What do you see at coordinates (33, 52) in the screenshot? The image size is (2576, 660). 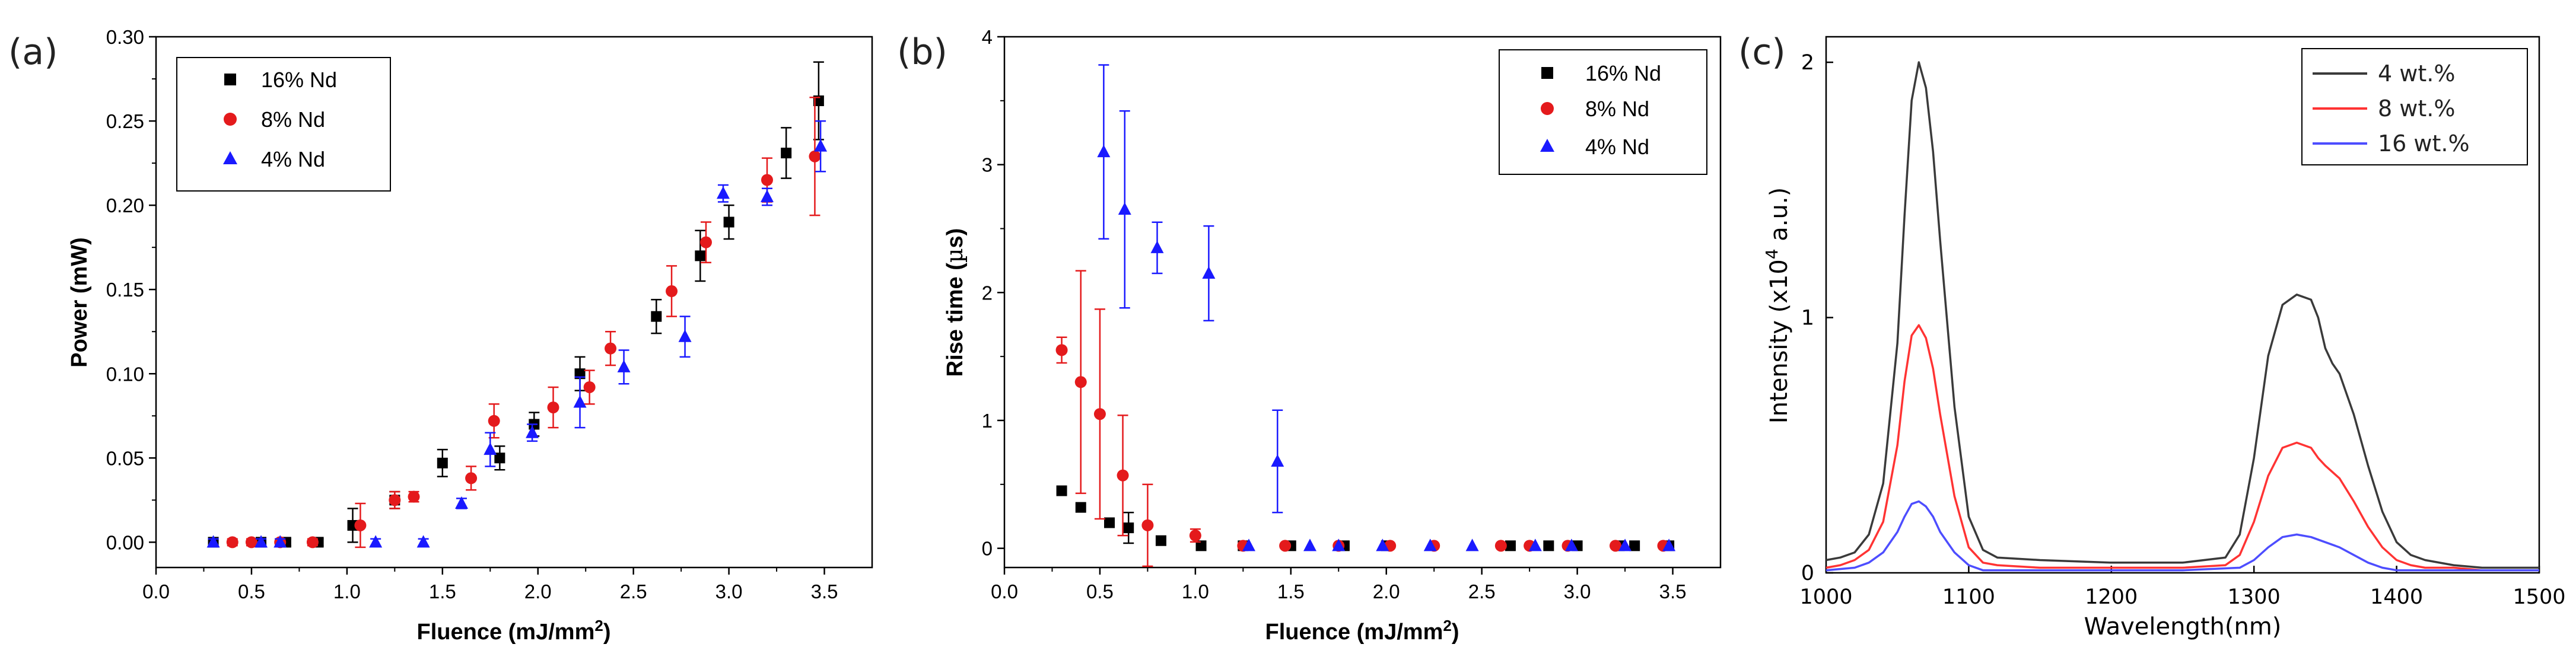 I see `panel-a-label: (a)` at bounding box center [33, 52].